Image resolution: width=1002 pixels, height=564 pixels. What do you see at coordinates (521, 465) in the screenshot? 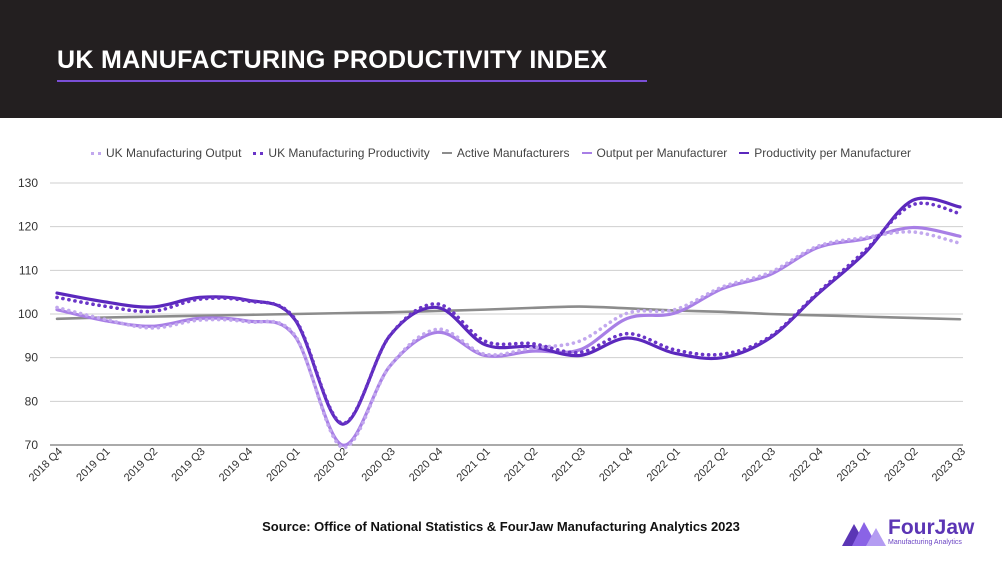
I see `x-tick-label: 2021 Q2` at bounding box center [521, 465].